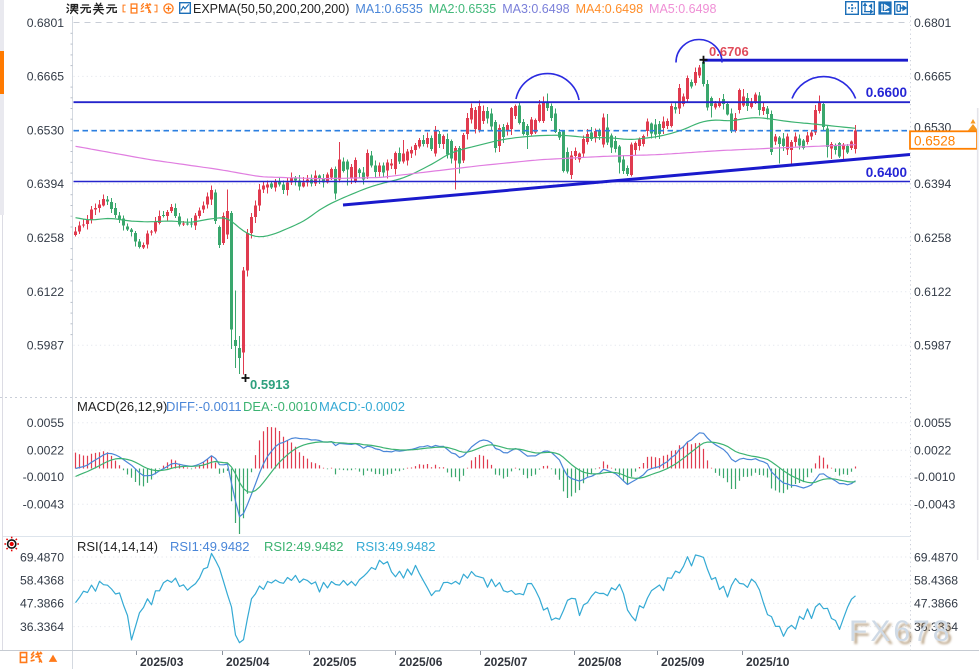 The image size is (979, 669). I want to click on svg-text: RSI2:49.9482, so click(304, 546).